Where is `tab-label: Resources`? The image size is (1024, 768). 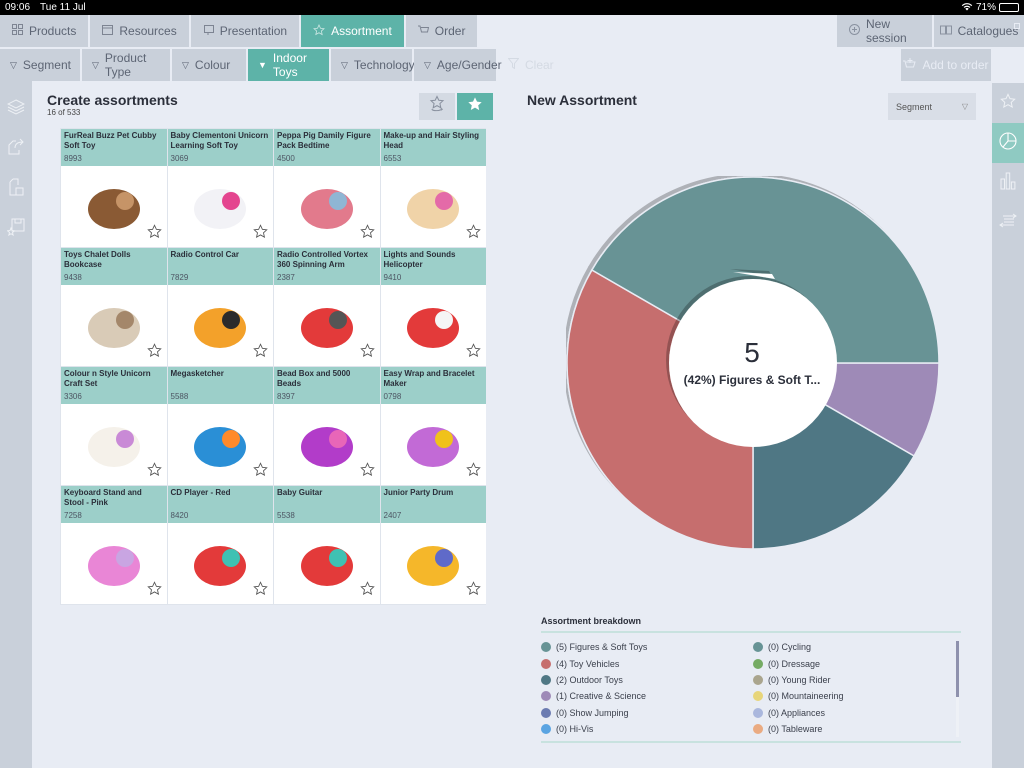
tab-label: Resources is located at coordinates (148, 31).